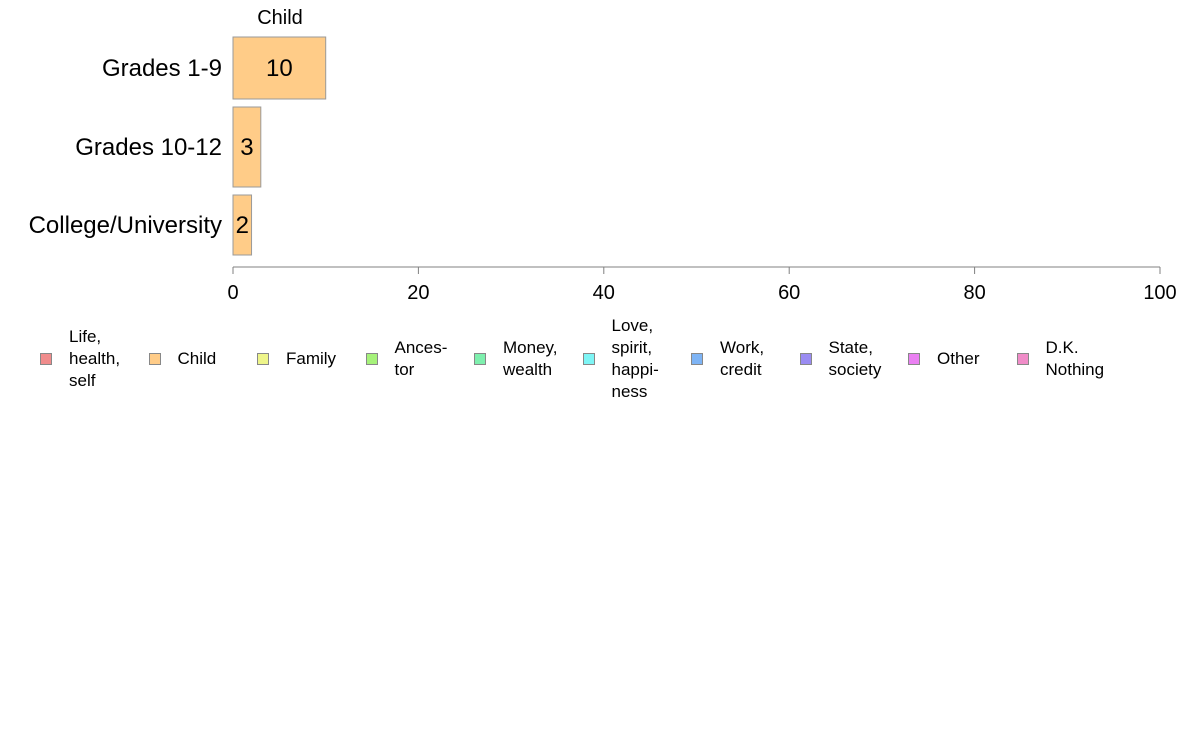 The width and height of the screenshot is (1188, 736). I want to click on legend-item: State, society, so click(840, 359).